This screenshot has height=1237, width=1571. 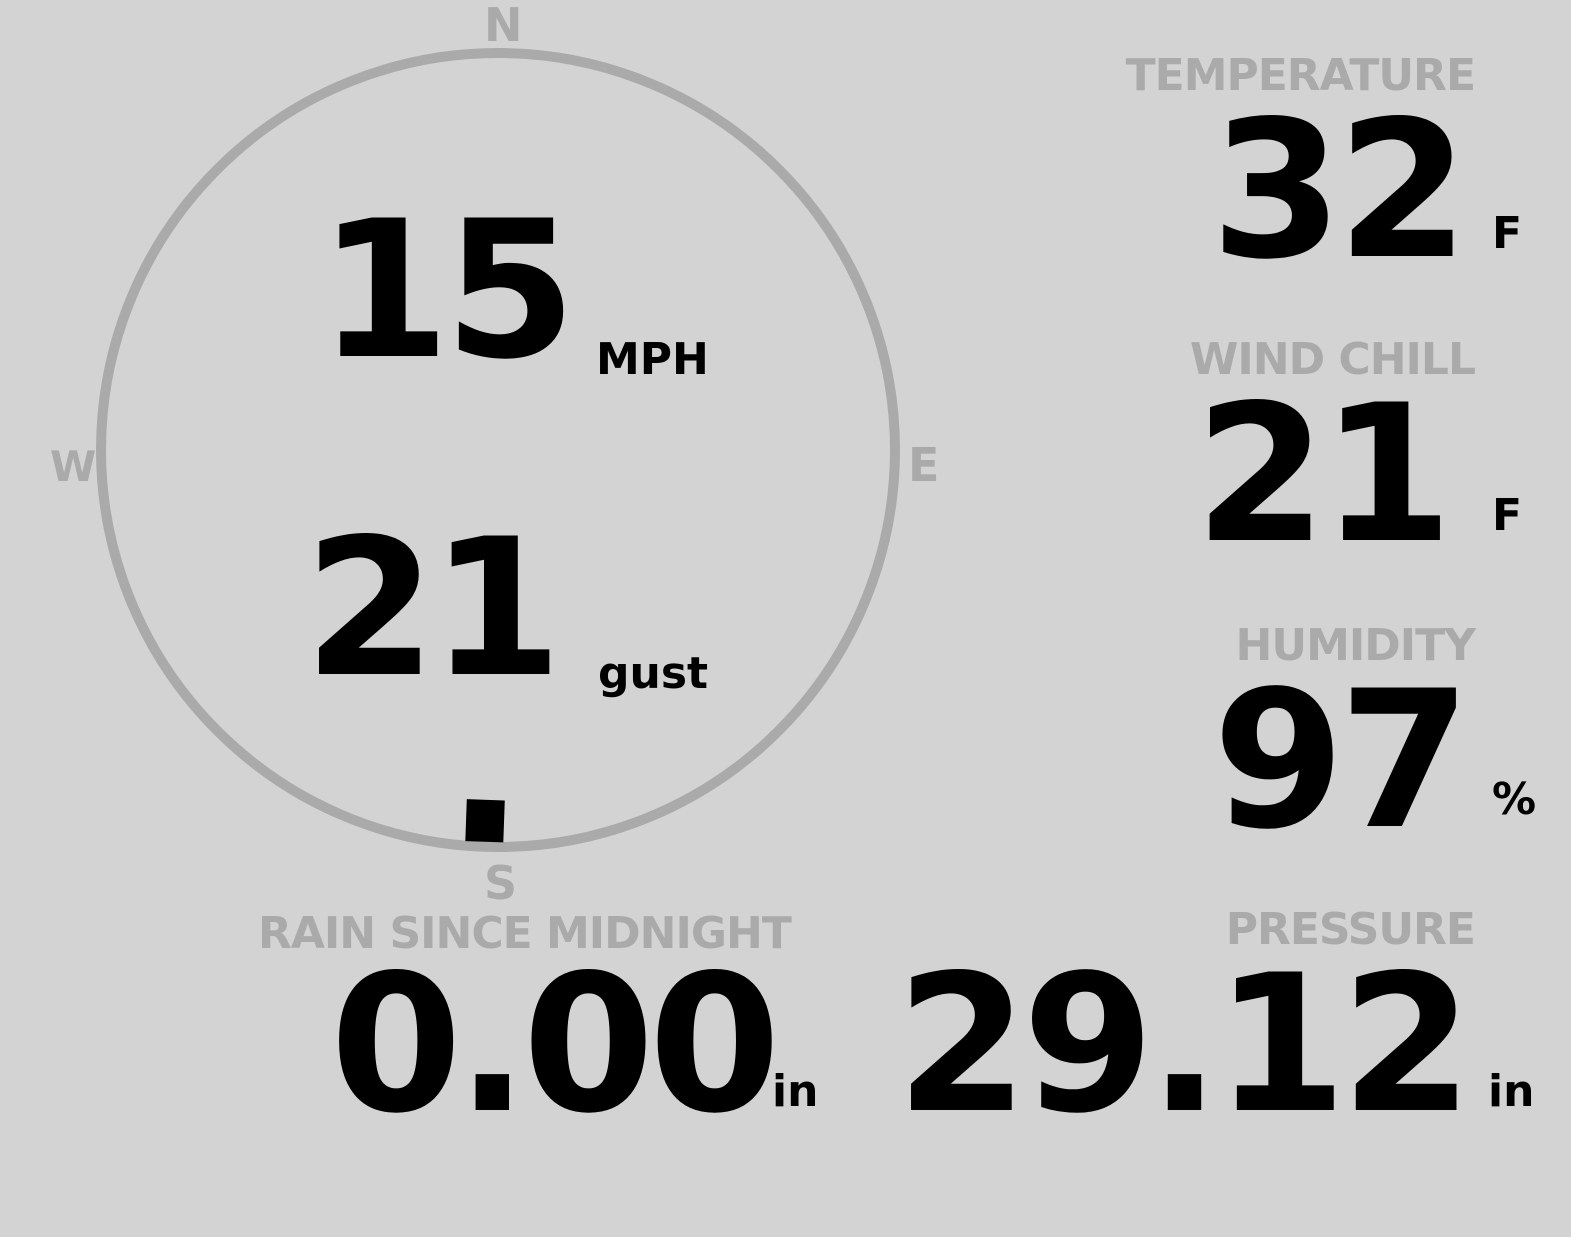 I want to click on pressure-unit: in, so click(x=1511, y=1091).